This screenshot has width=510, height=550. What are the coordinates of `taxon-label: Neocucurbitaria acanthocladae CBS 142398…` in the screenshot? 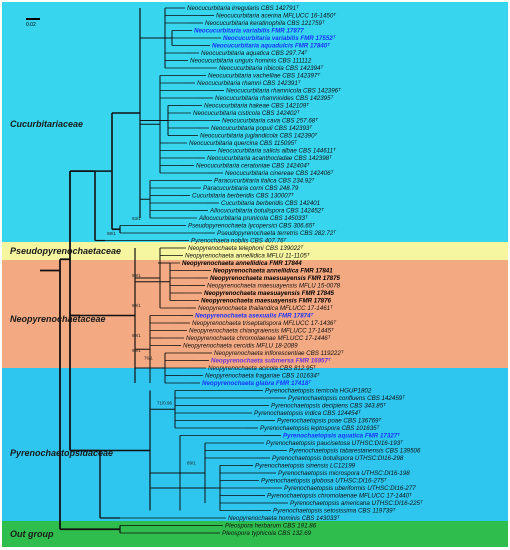 It's located at (269, 158).